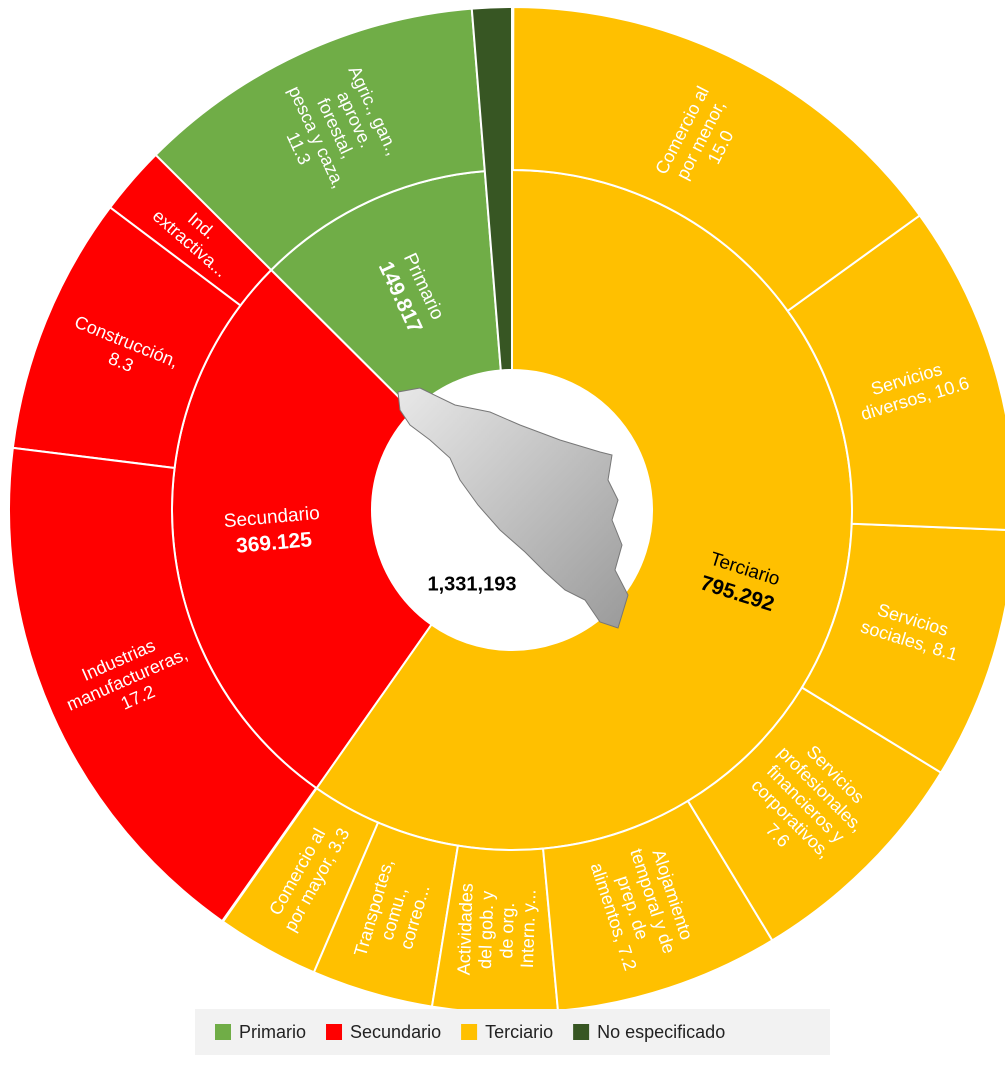 The image size is (1005, 1080). I want to click on state-map, so click(513, 508).